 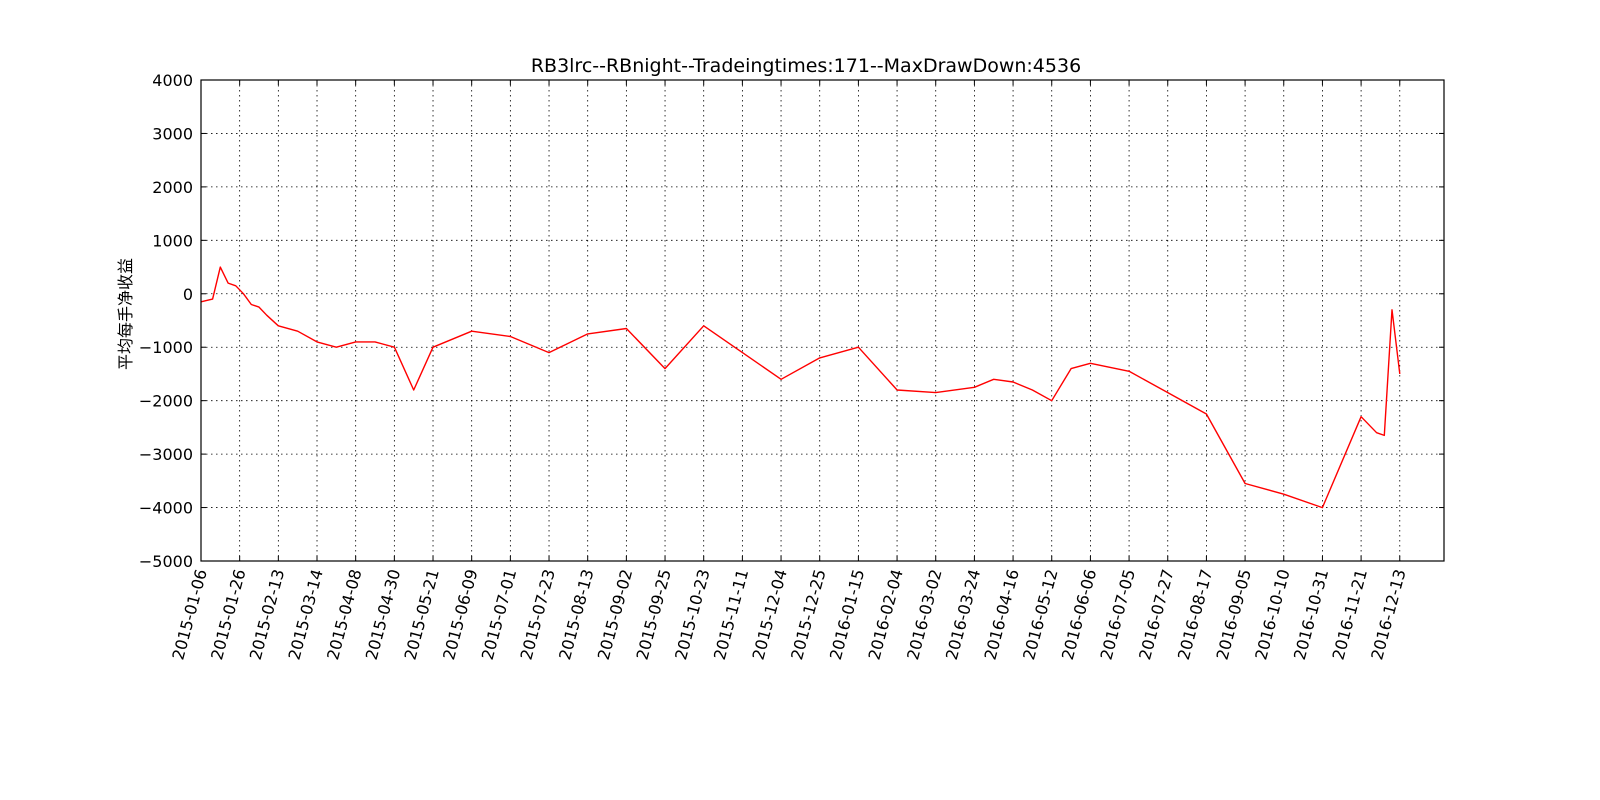 What do you see at coordinates (924, 614) in the screenshot?
I see `x-tick-label: 2016-03-02` at bounding box center [924, 614].